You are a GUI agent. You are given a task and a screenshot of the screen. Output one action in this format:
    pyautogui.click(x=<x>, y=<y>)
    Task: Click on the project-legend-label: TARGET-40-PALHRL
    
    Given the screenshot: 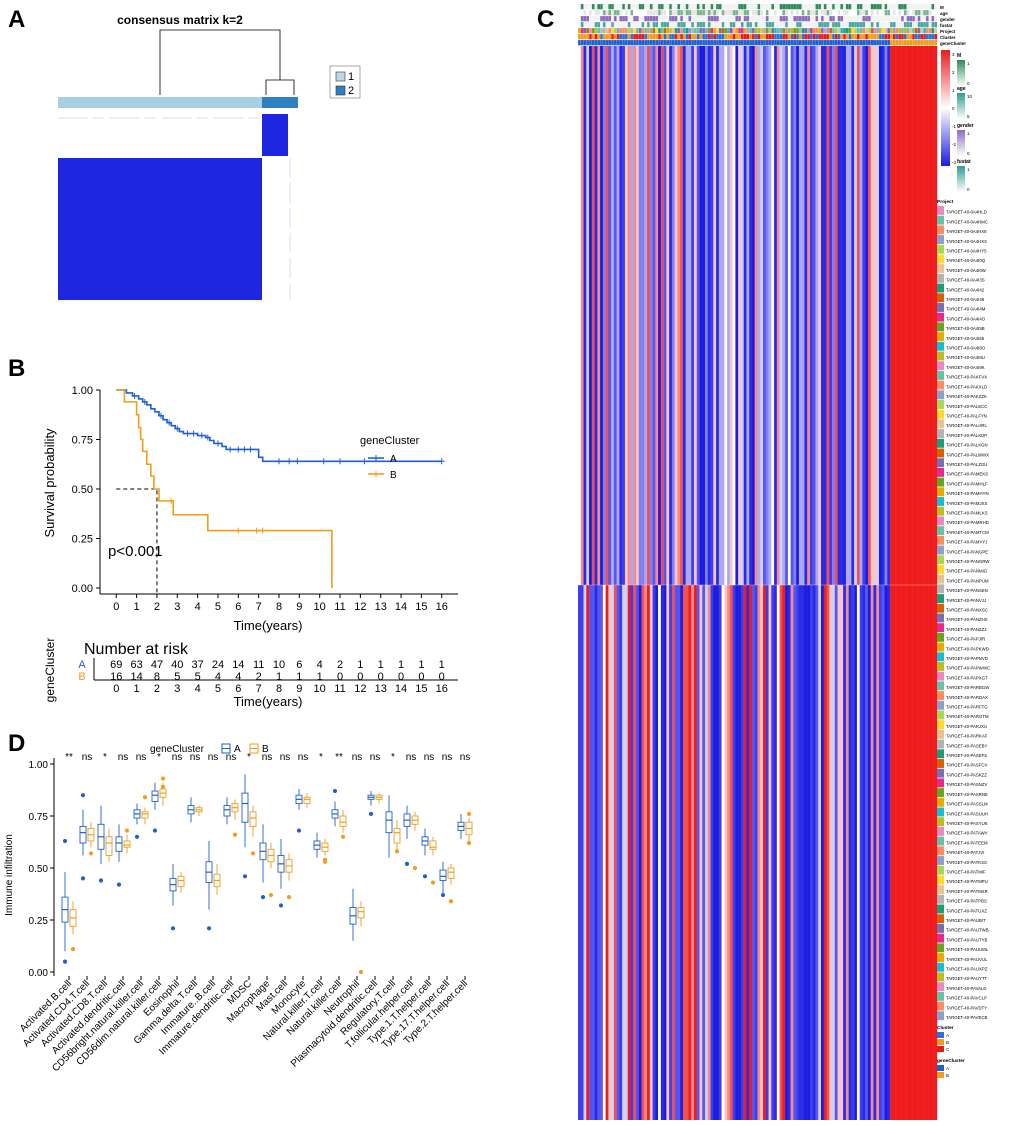 What is the action you would take?
    pyautogui.click(x=967, y=425)
    